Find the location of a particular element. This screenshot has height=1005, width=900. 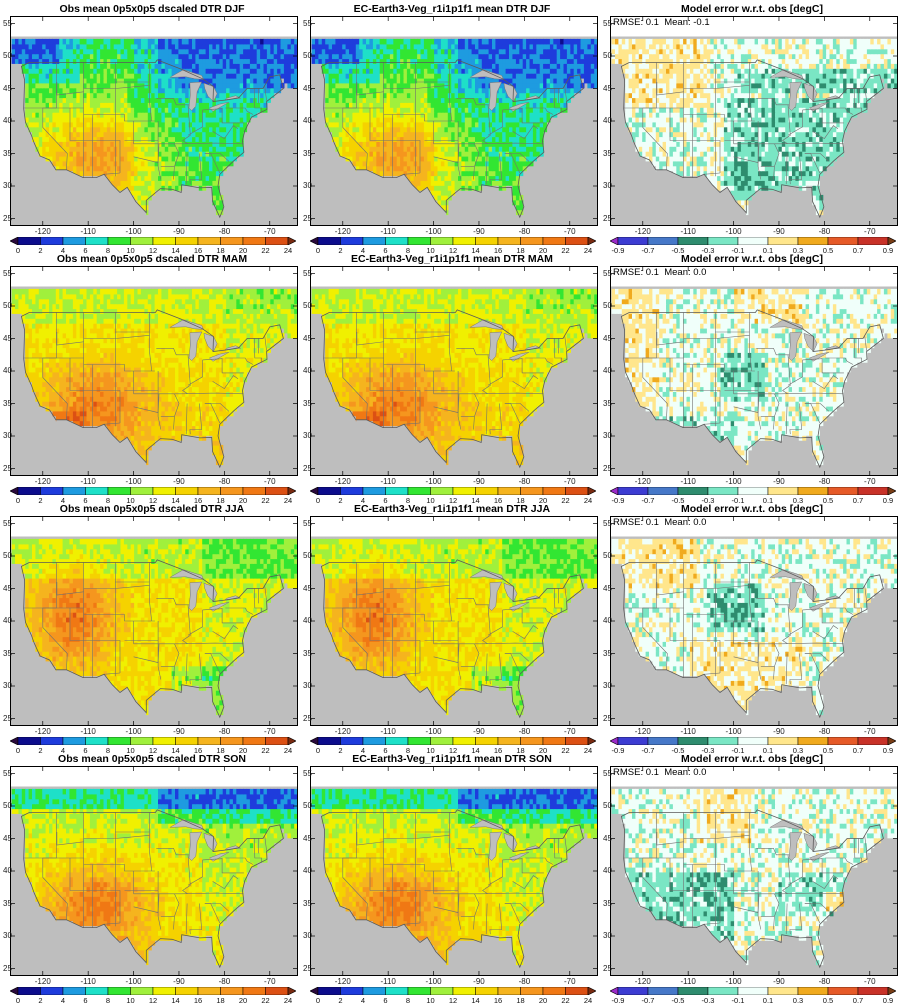

lat-tick-label: 55 is located at coordinates (307, 523).